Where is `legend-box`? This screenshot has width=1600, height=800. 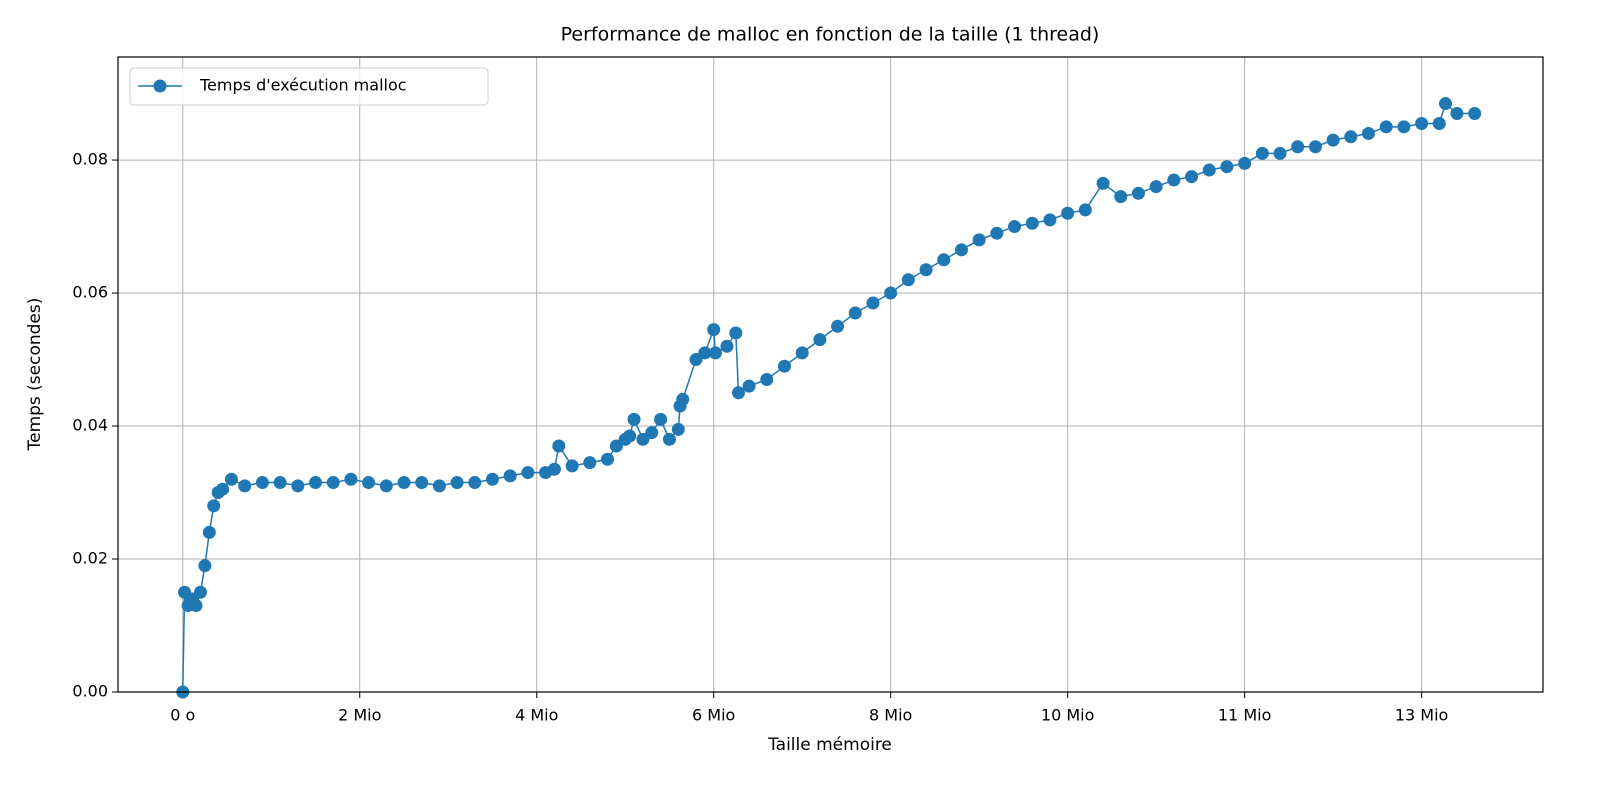
legend-box is located at coordinates (309, 86).